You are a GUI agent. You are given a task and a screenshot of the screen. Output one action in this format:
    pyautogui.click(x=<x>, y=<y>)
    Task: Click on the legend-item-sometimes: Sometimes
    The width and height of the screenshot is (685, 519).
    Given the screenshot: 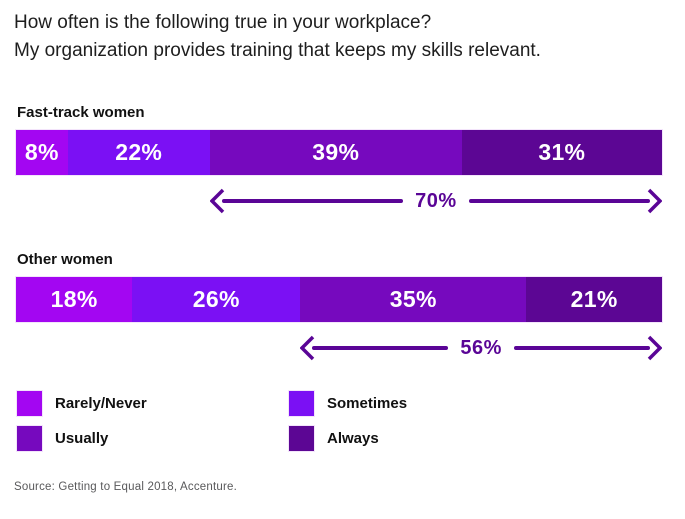 What is the action you would take?
    pyautogui.click(x=348, y=403)
    